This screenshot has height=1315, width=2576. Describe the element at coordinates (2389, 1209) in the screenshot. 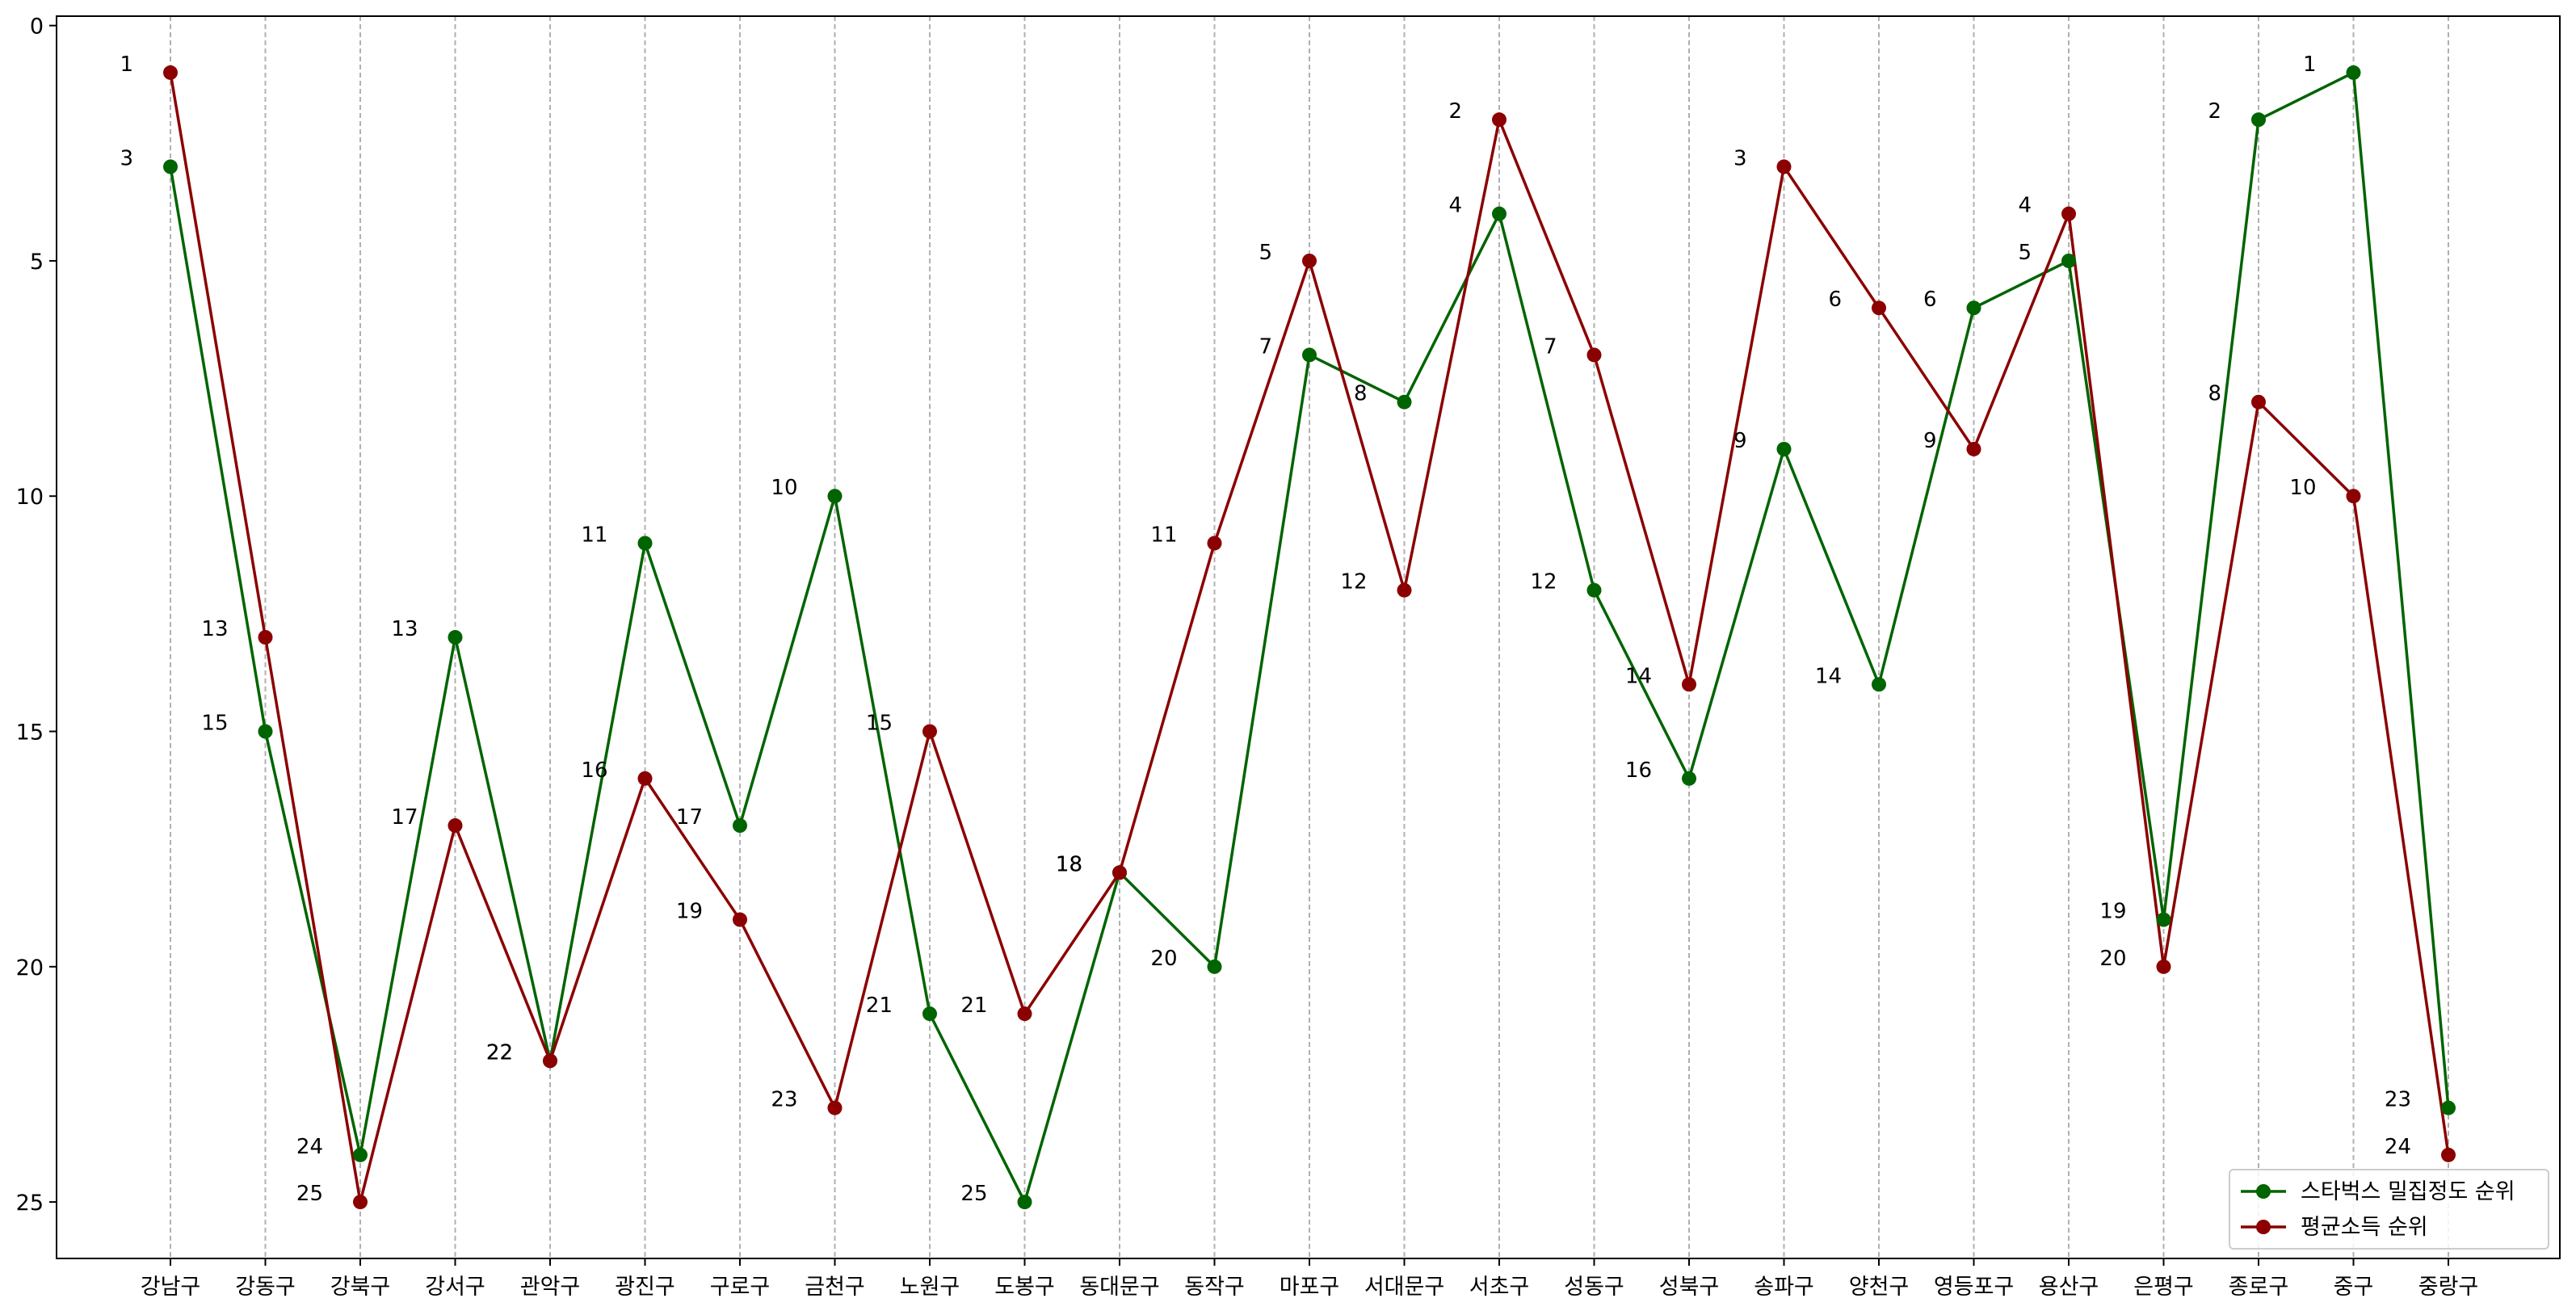

I see `legend-box` at that location.